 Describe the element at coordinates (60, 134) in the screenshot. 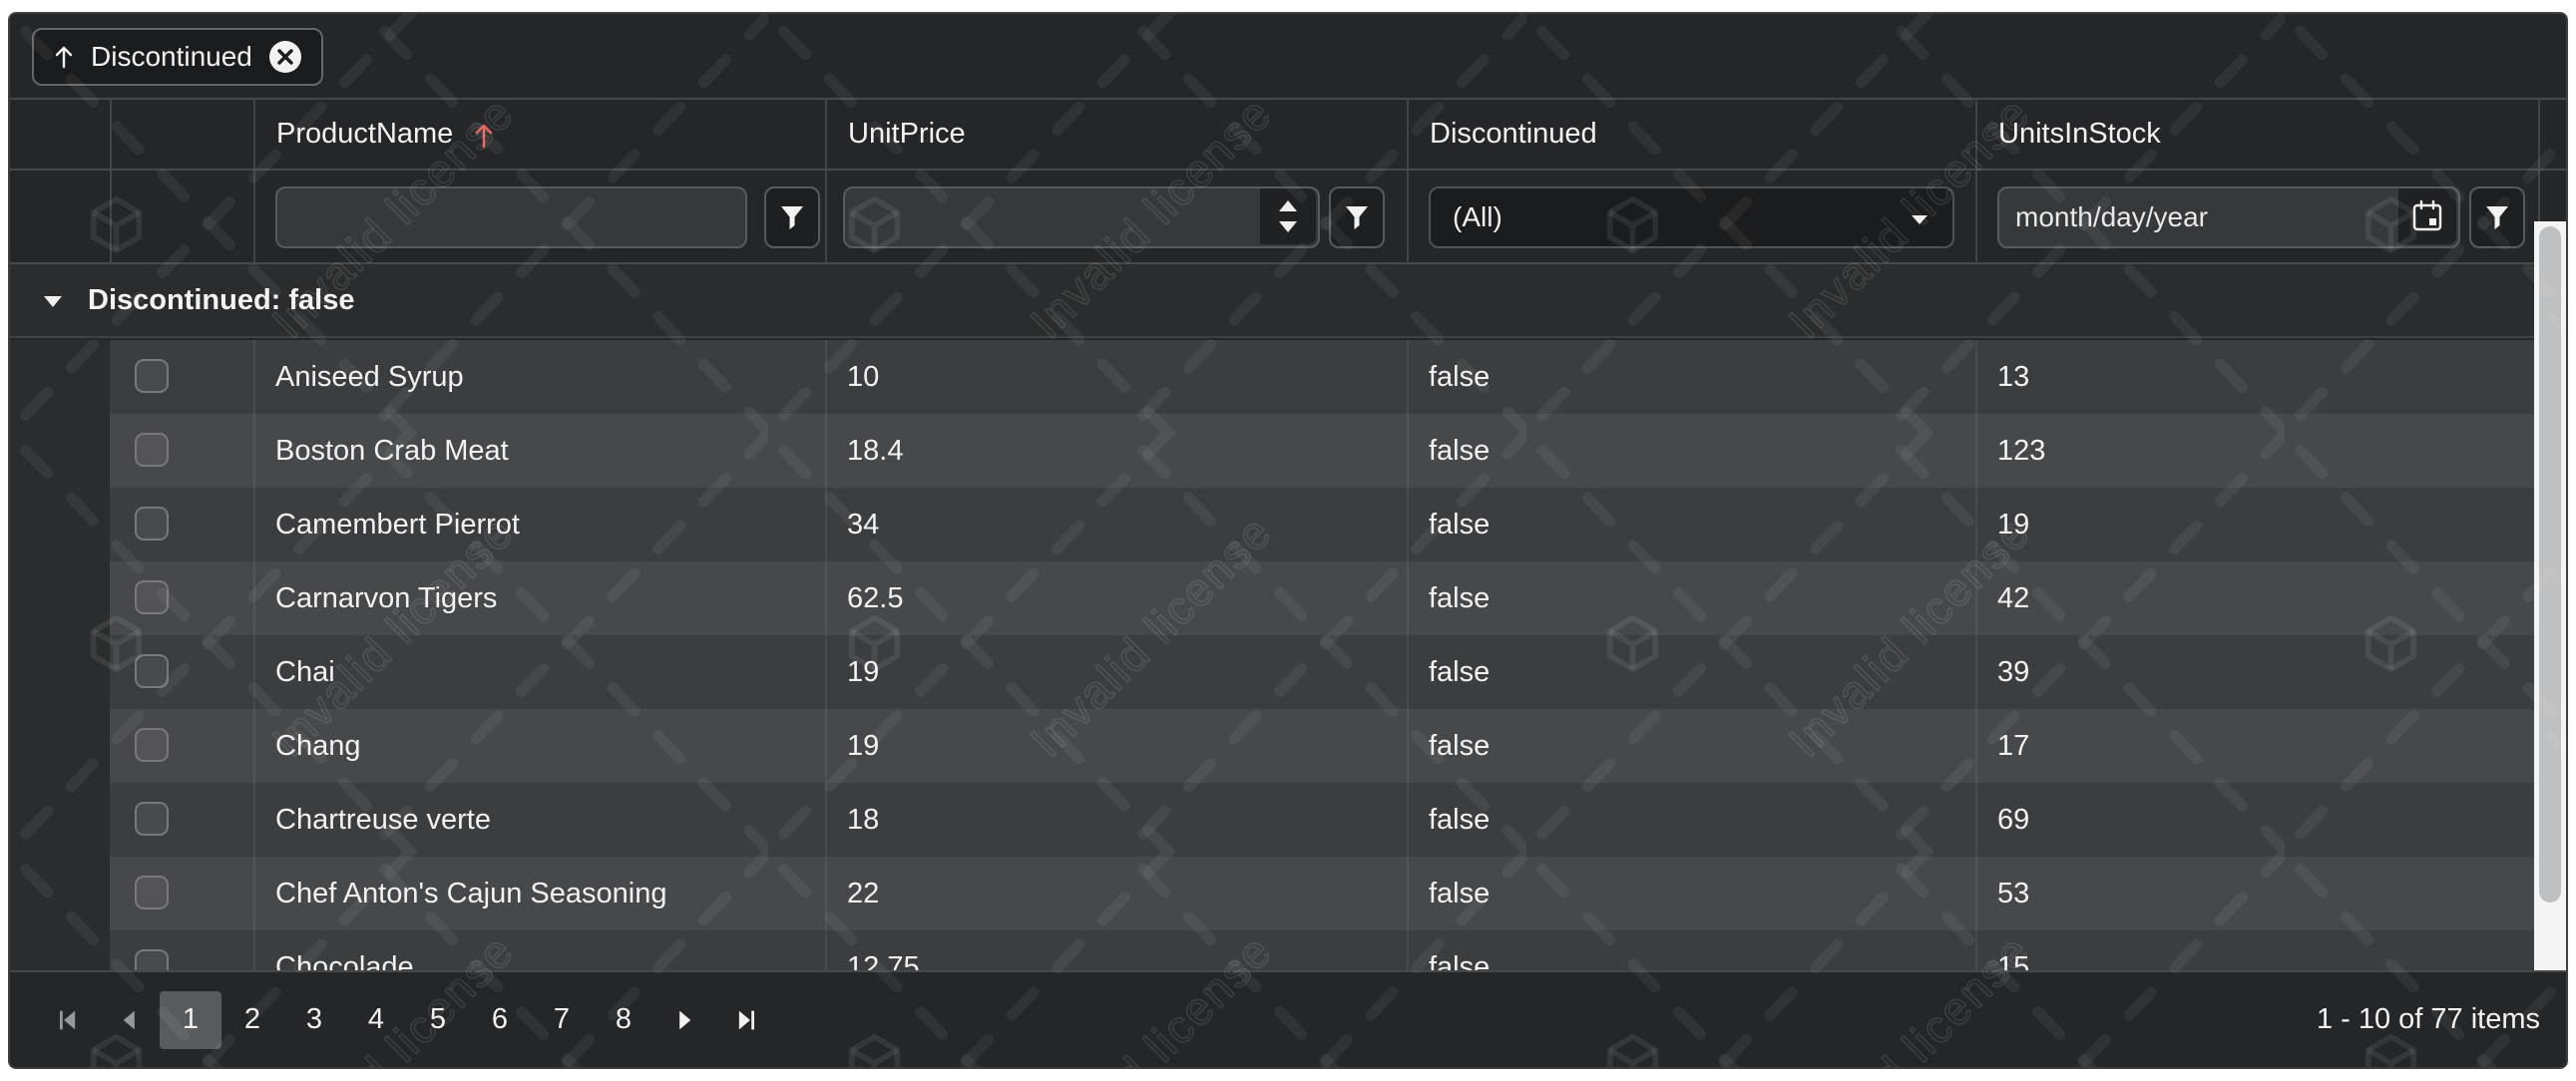

I see `group-cell-header` at that location.